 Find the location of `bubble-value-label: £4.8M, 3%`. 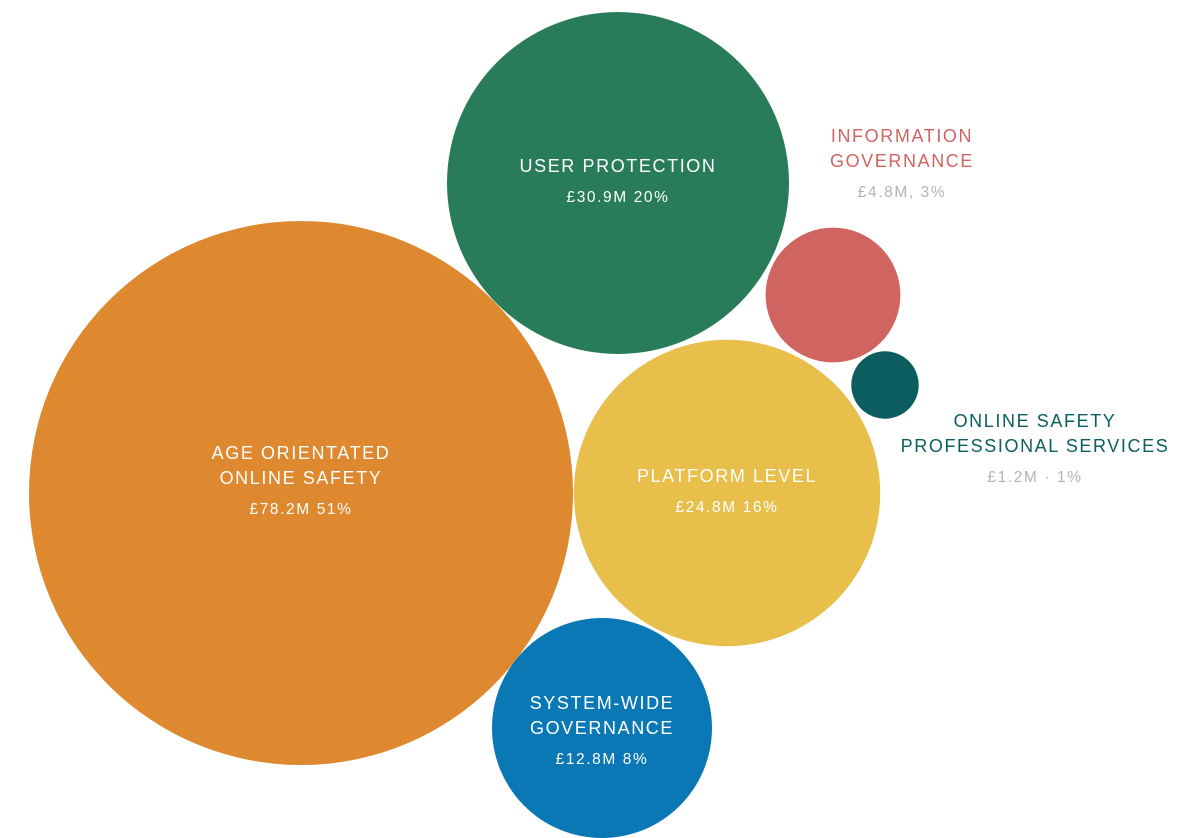

bubble-value-label: £4.8M, 3% is located at coordinates (902, 192).